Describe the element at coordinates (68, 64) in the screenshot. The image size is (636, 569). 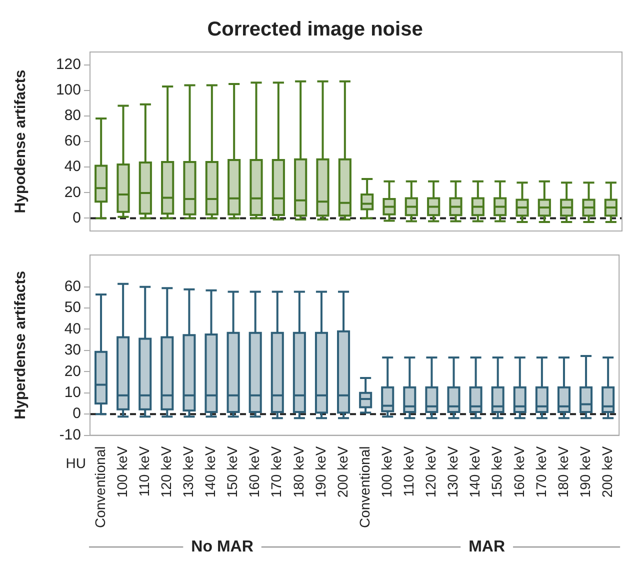
I see `y-tick-label: 120` at that location.